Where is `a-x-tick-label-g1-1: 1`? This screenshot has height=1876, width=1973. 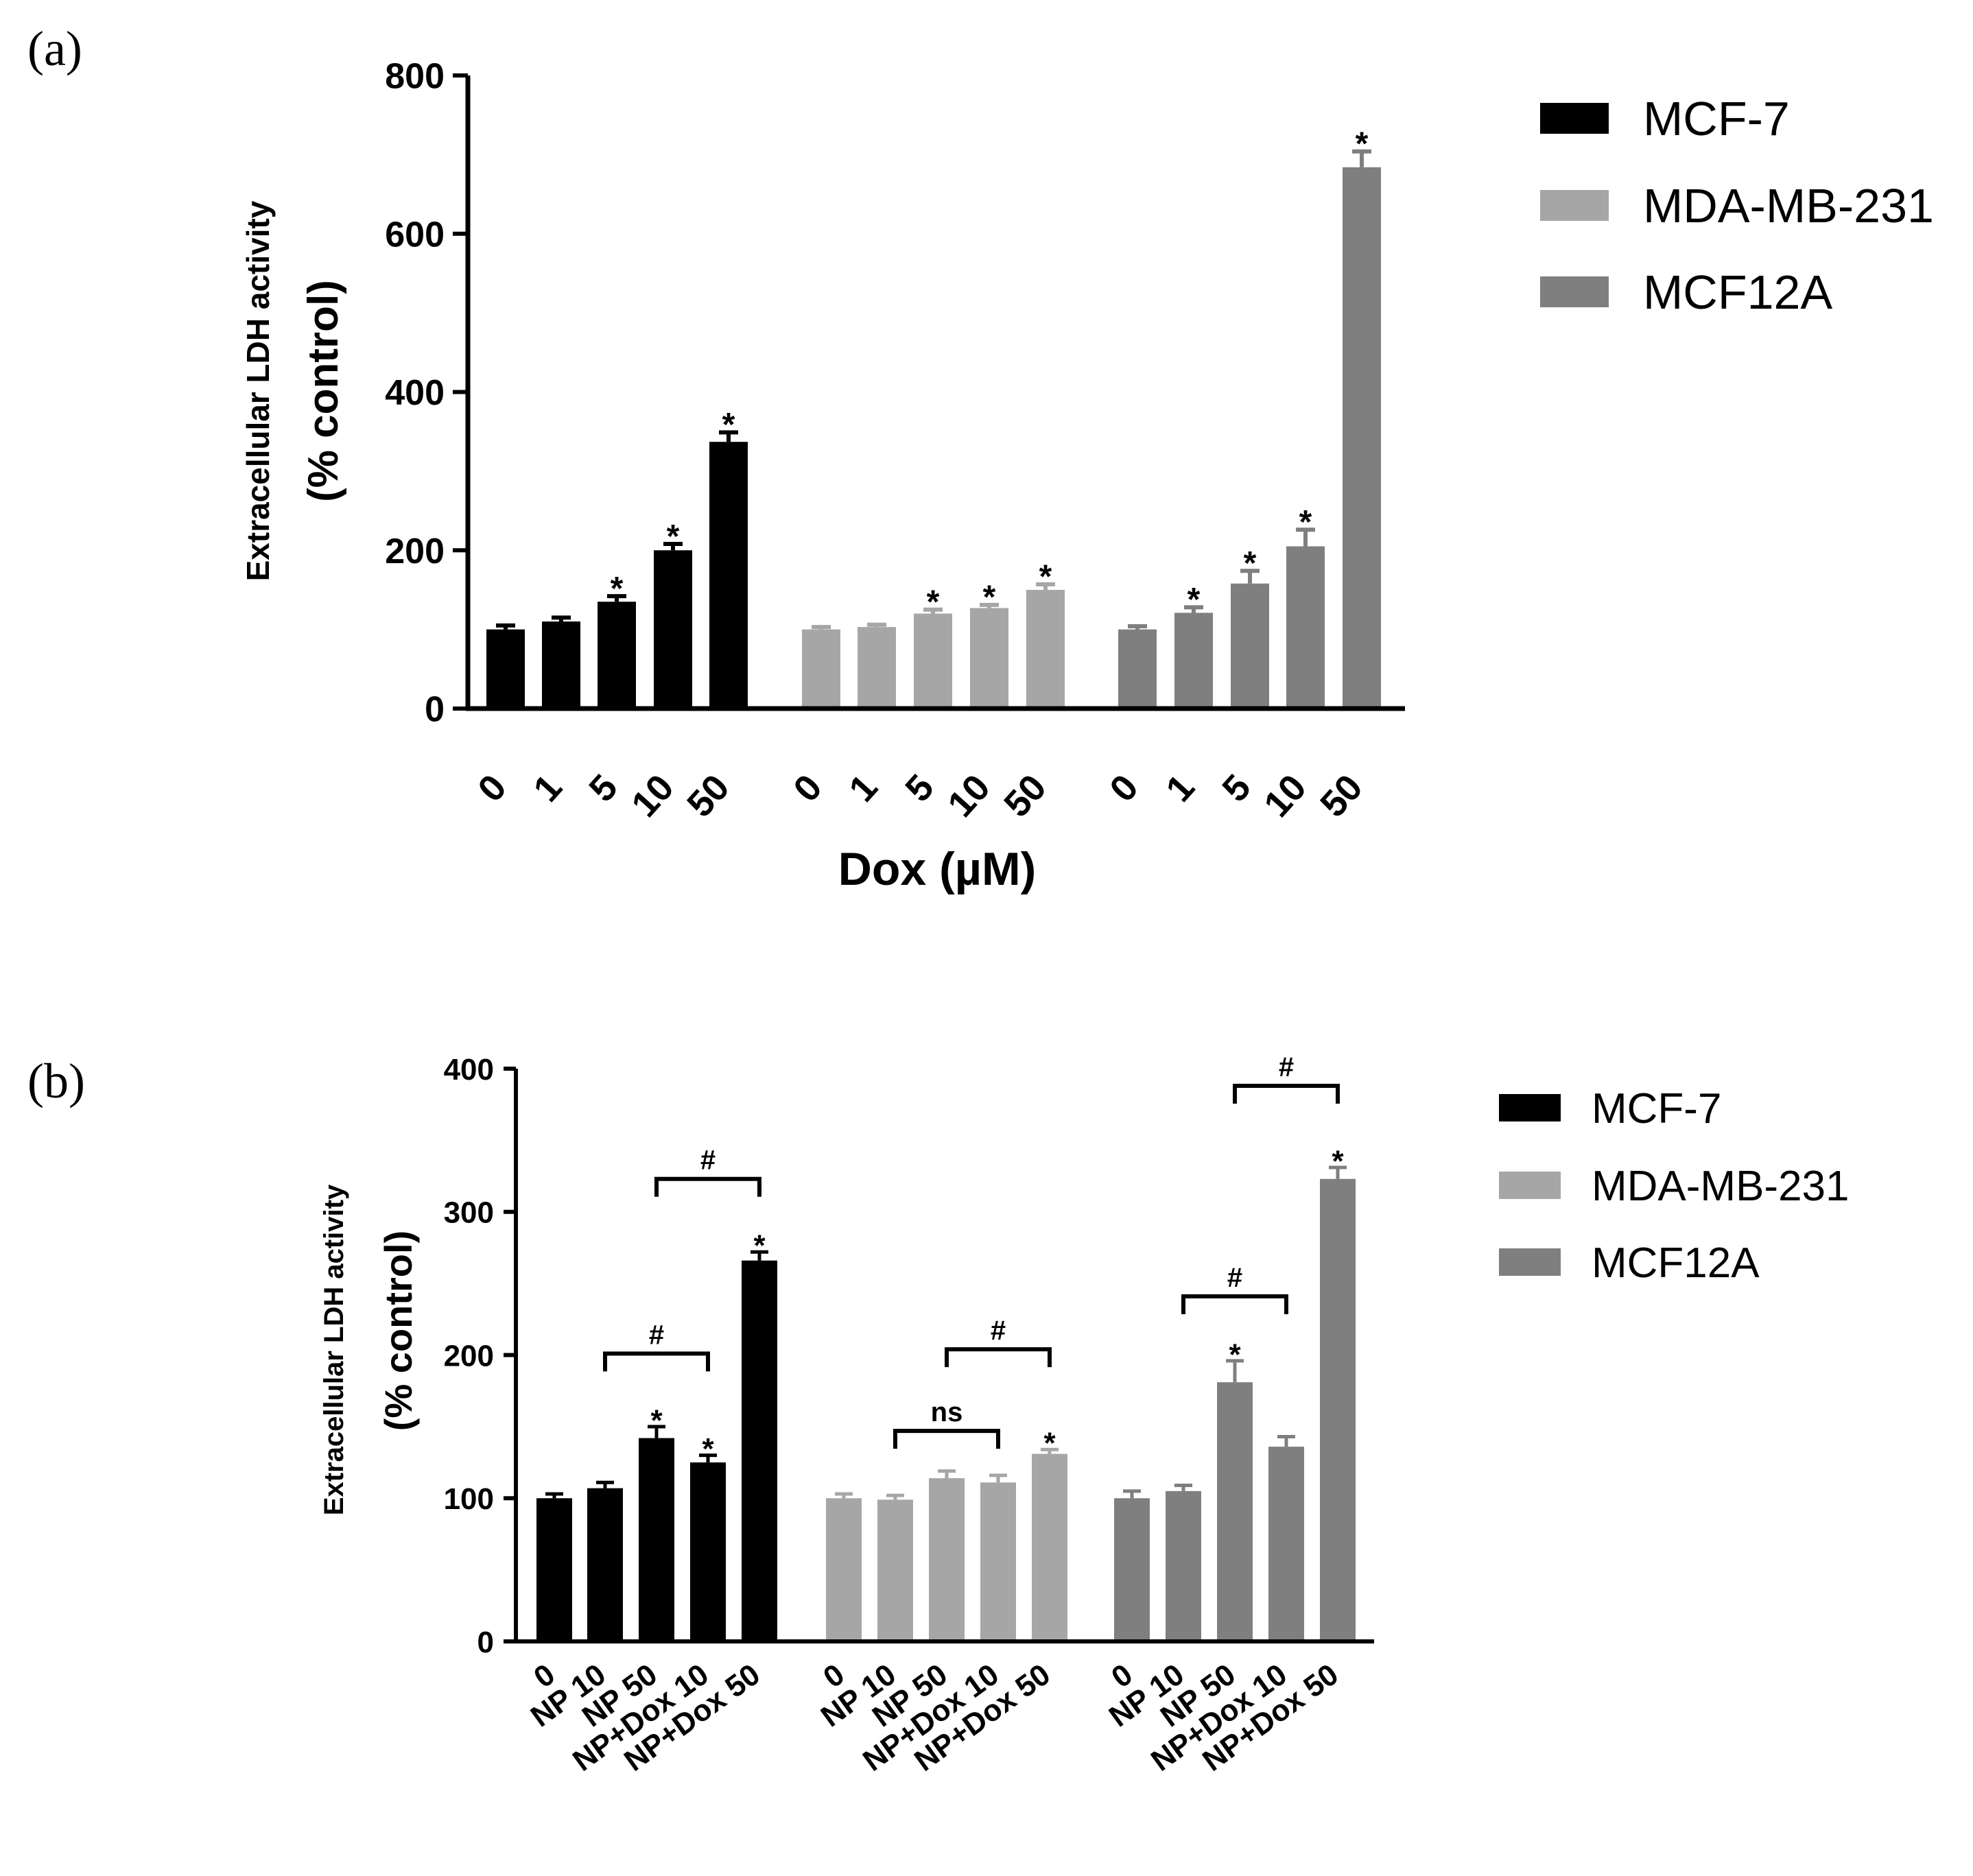 a-x-tick-label-g1-1: 1 is located at coordinates (863, 788).